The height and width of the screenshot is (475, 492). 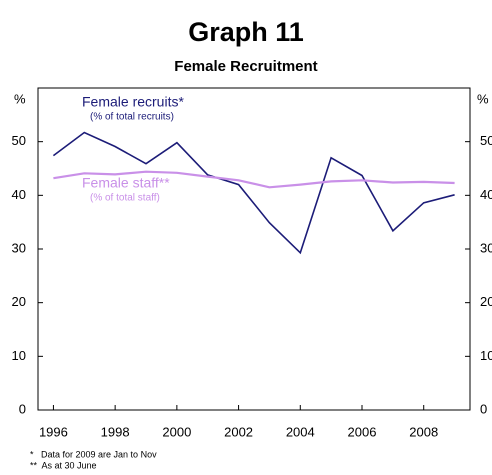 What do you see at coordinates (19, 301) in the screenshot?
I see `y-tick-label: 20` at bounding box center [19, 301].